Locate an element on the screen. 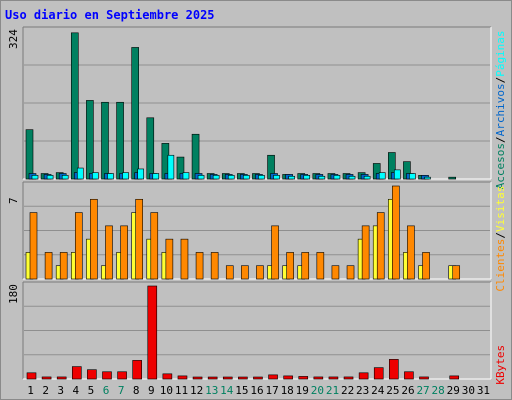 This screenshot has height=400, width=512. legend-top: Accesos/Archivos/Páginas is located at coordinates (500, 109).